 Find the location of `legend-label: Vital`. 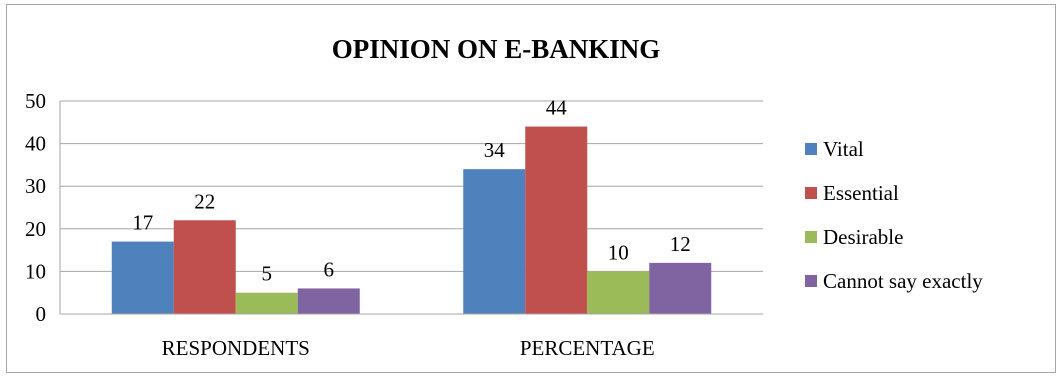

legend-label: Vital is located at coordinates (843, 149).